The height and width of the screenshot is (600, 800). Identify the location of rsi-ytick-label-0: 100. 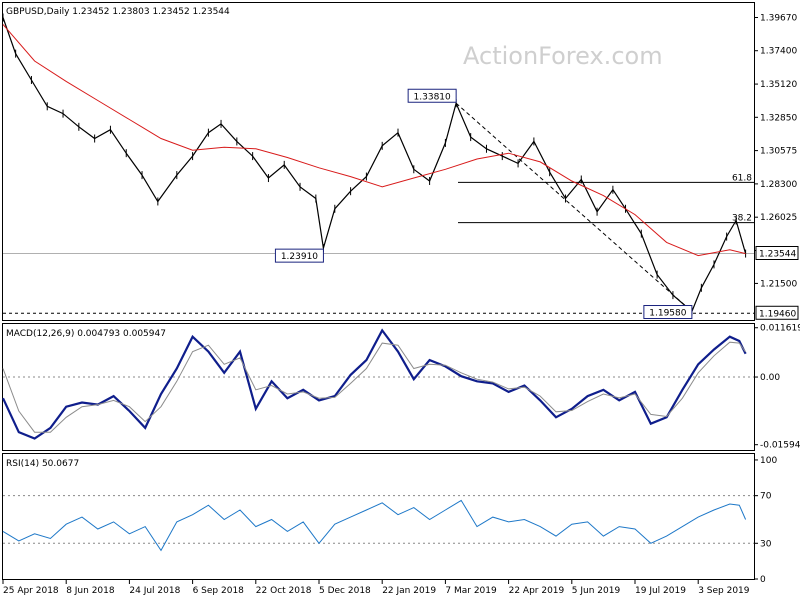
(768, 461).